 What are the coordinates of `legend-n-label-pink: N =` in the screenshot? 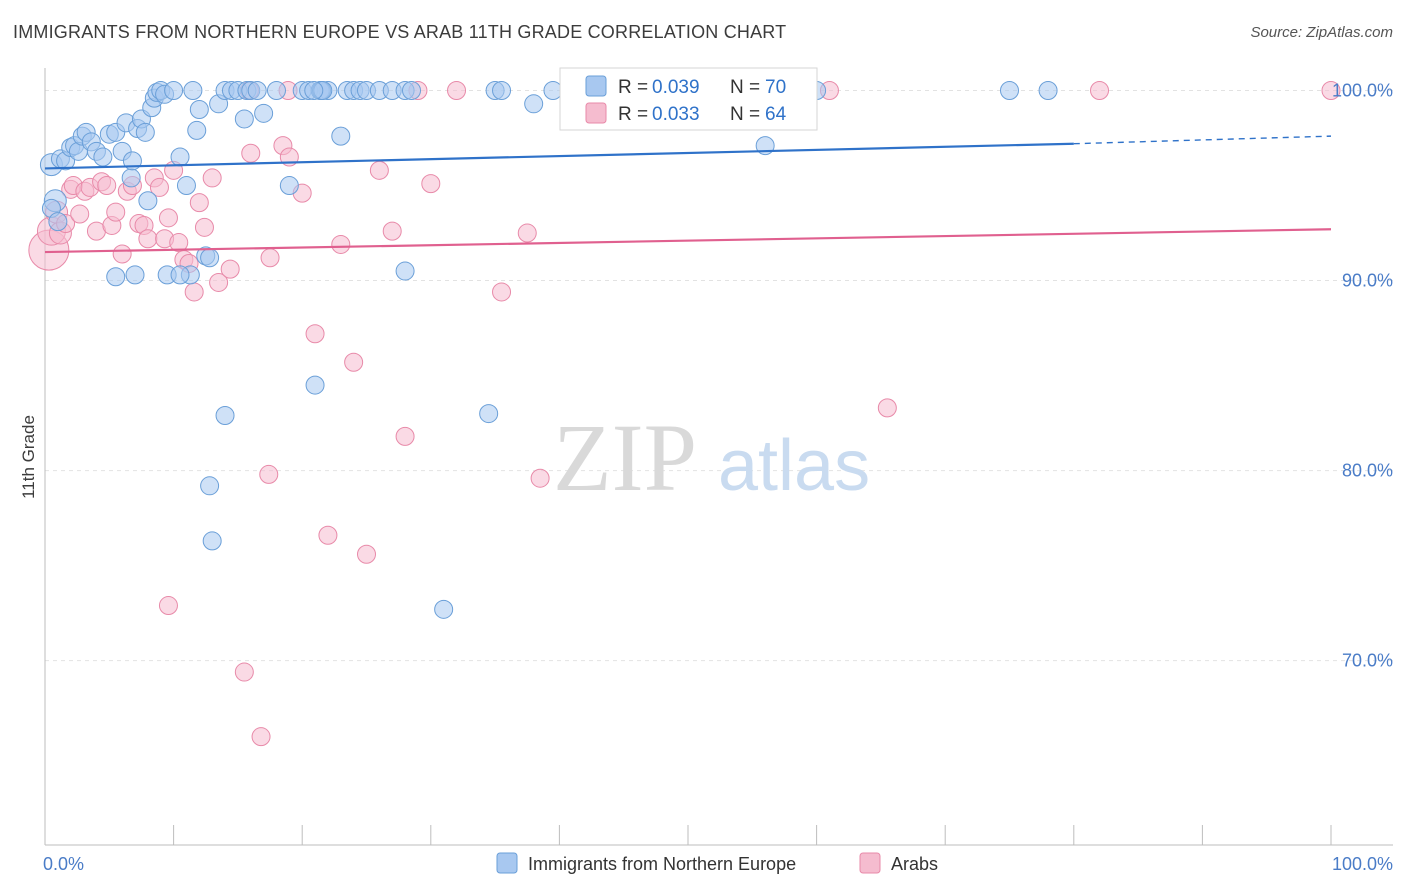 It's located at (745, 114).